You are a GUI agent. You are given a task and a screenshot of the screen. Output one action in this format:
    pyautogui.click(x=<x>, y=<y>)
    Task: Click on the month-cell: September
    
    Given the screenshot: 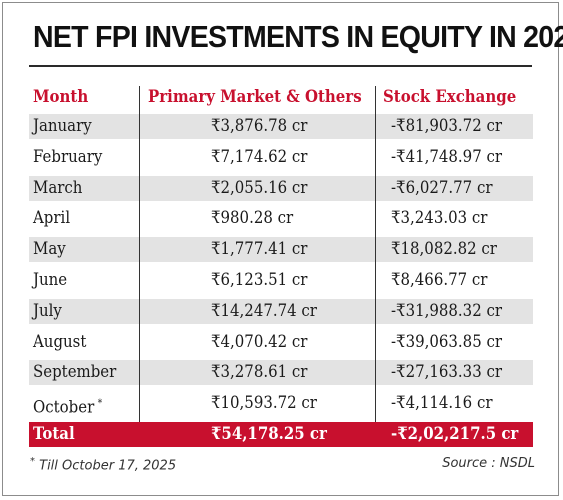 What is the action you would take?
    pyautogui.click(x=74, y=372)
    